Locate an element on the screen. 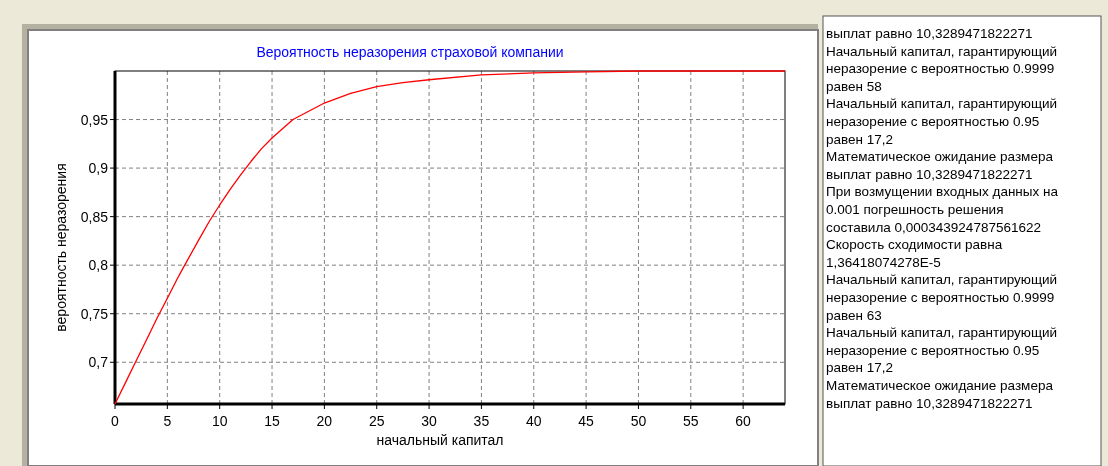 The height and width of the screenshot is (466, 1108). x-tick-label: 40 is located at coordinates (533, 421).